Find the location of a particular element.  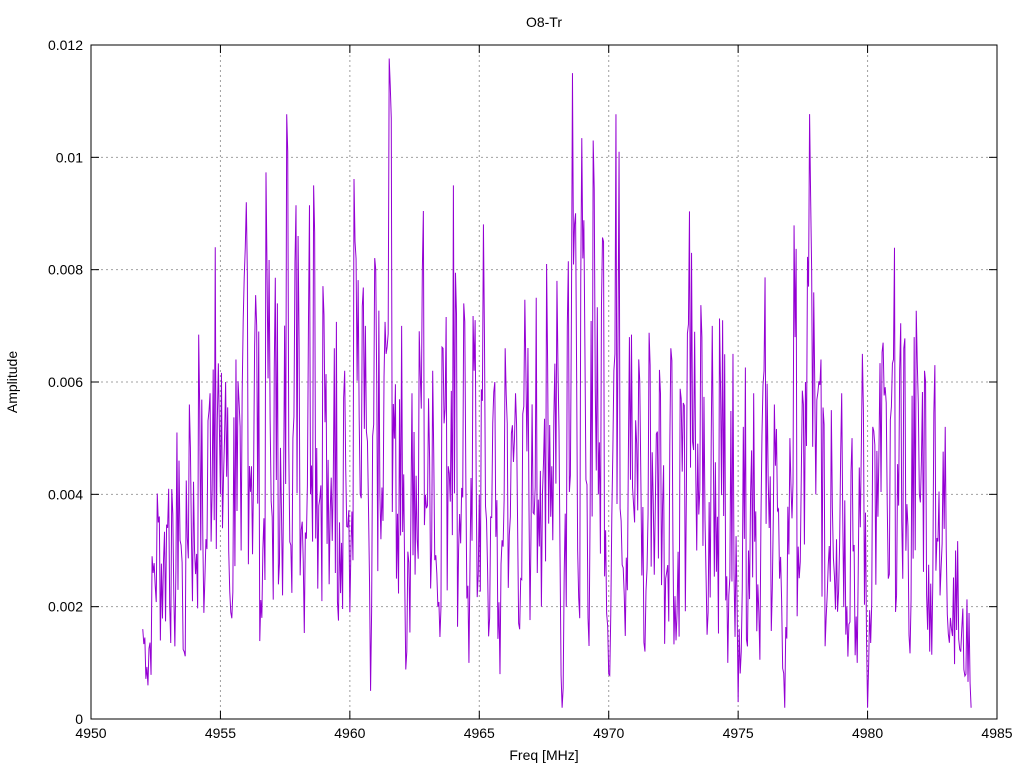

x-tick-label: 4975 is located at coordinates (738, 733).